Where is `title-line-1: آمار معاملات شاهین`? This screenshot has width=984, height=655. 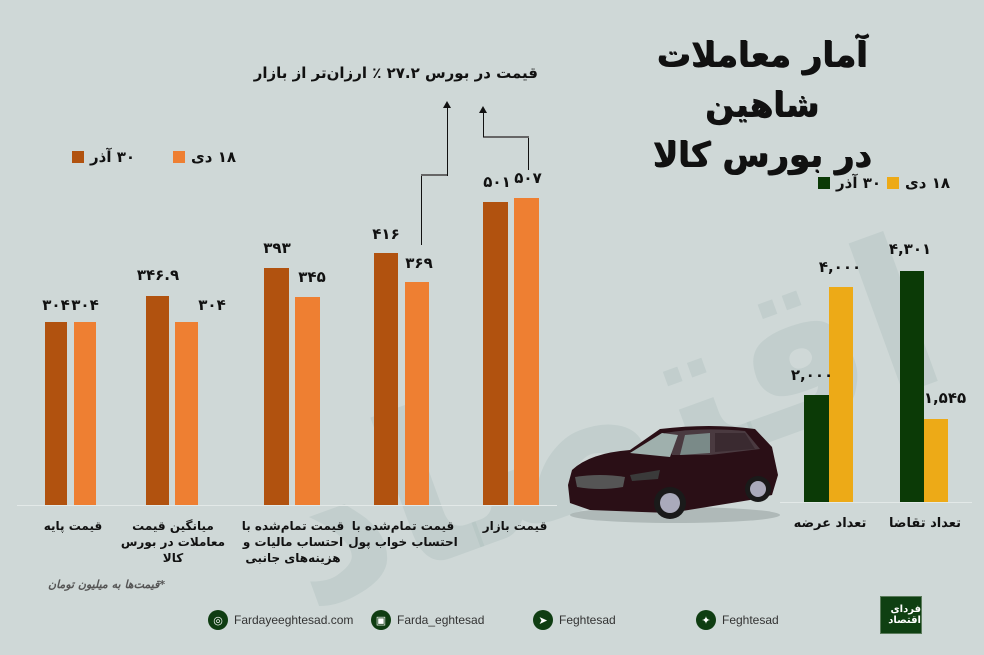 title-line-1: آمار معاملات شاهین is located at coordinates (762, 80).